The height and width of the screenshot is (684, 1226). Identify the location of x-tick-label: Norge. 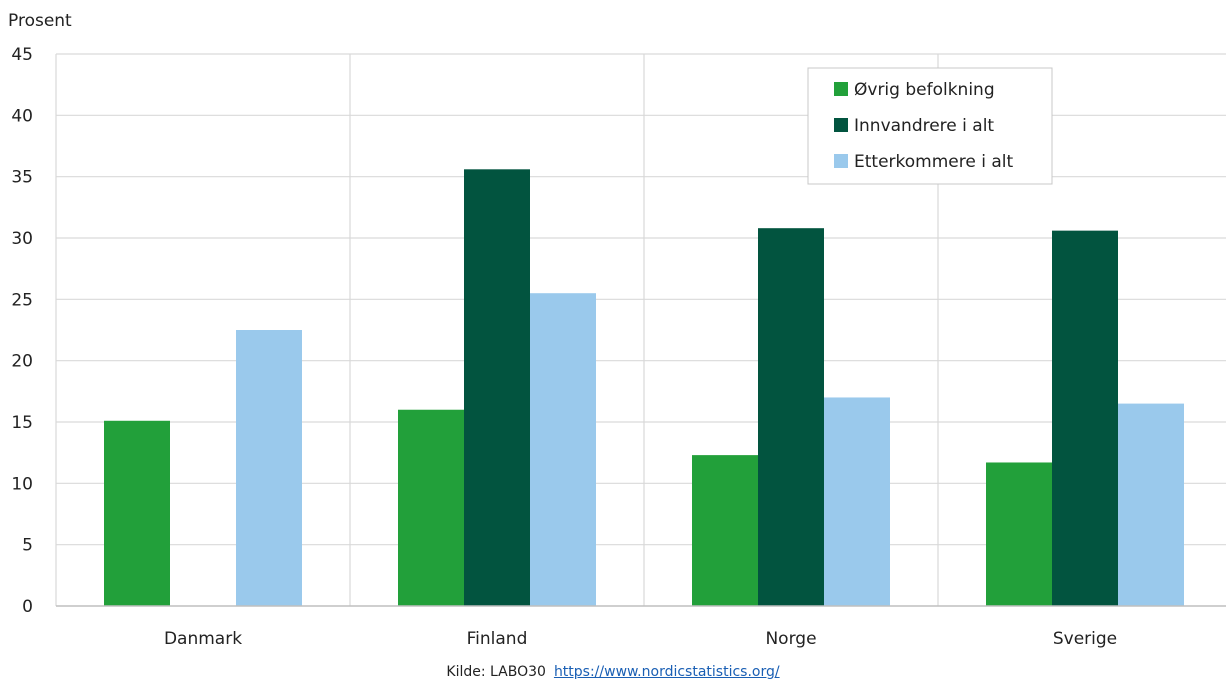
(790, 639).